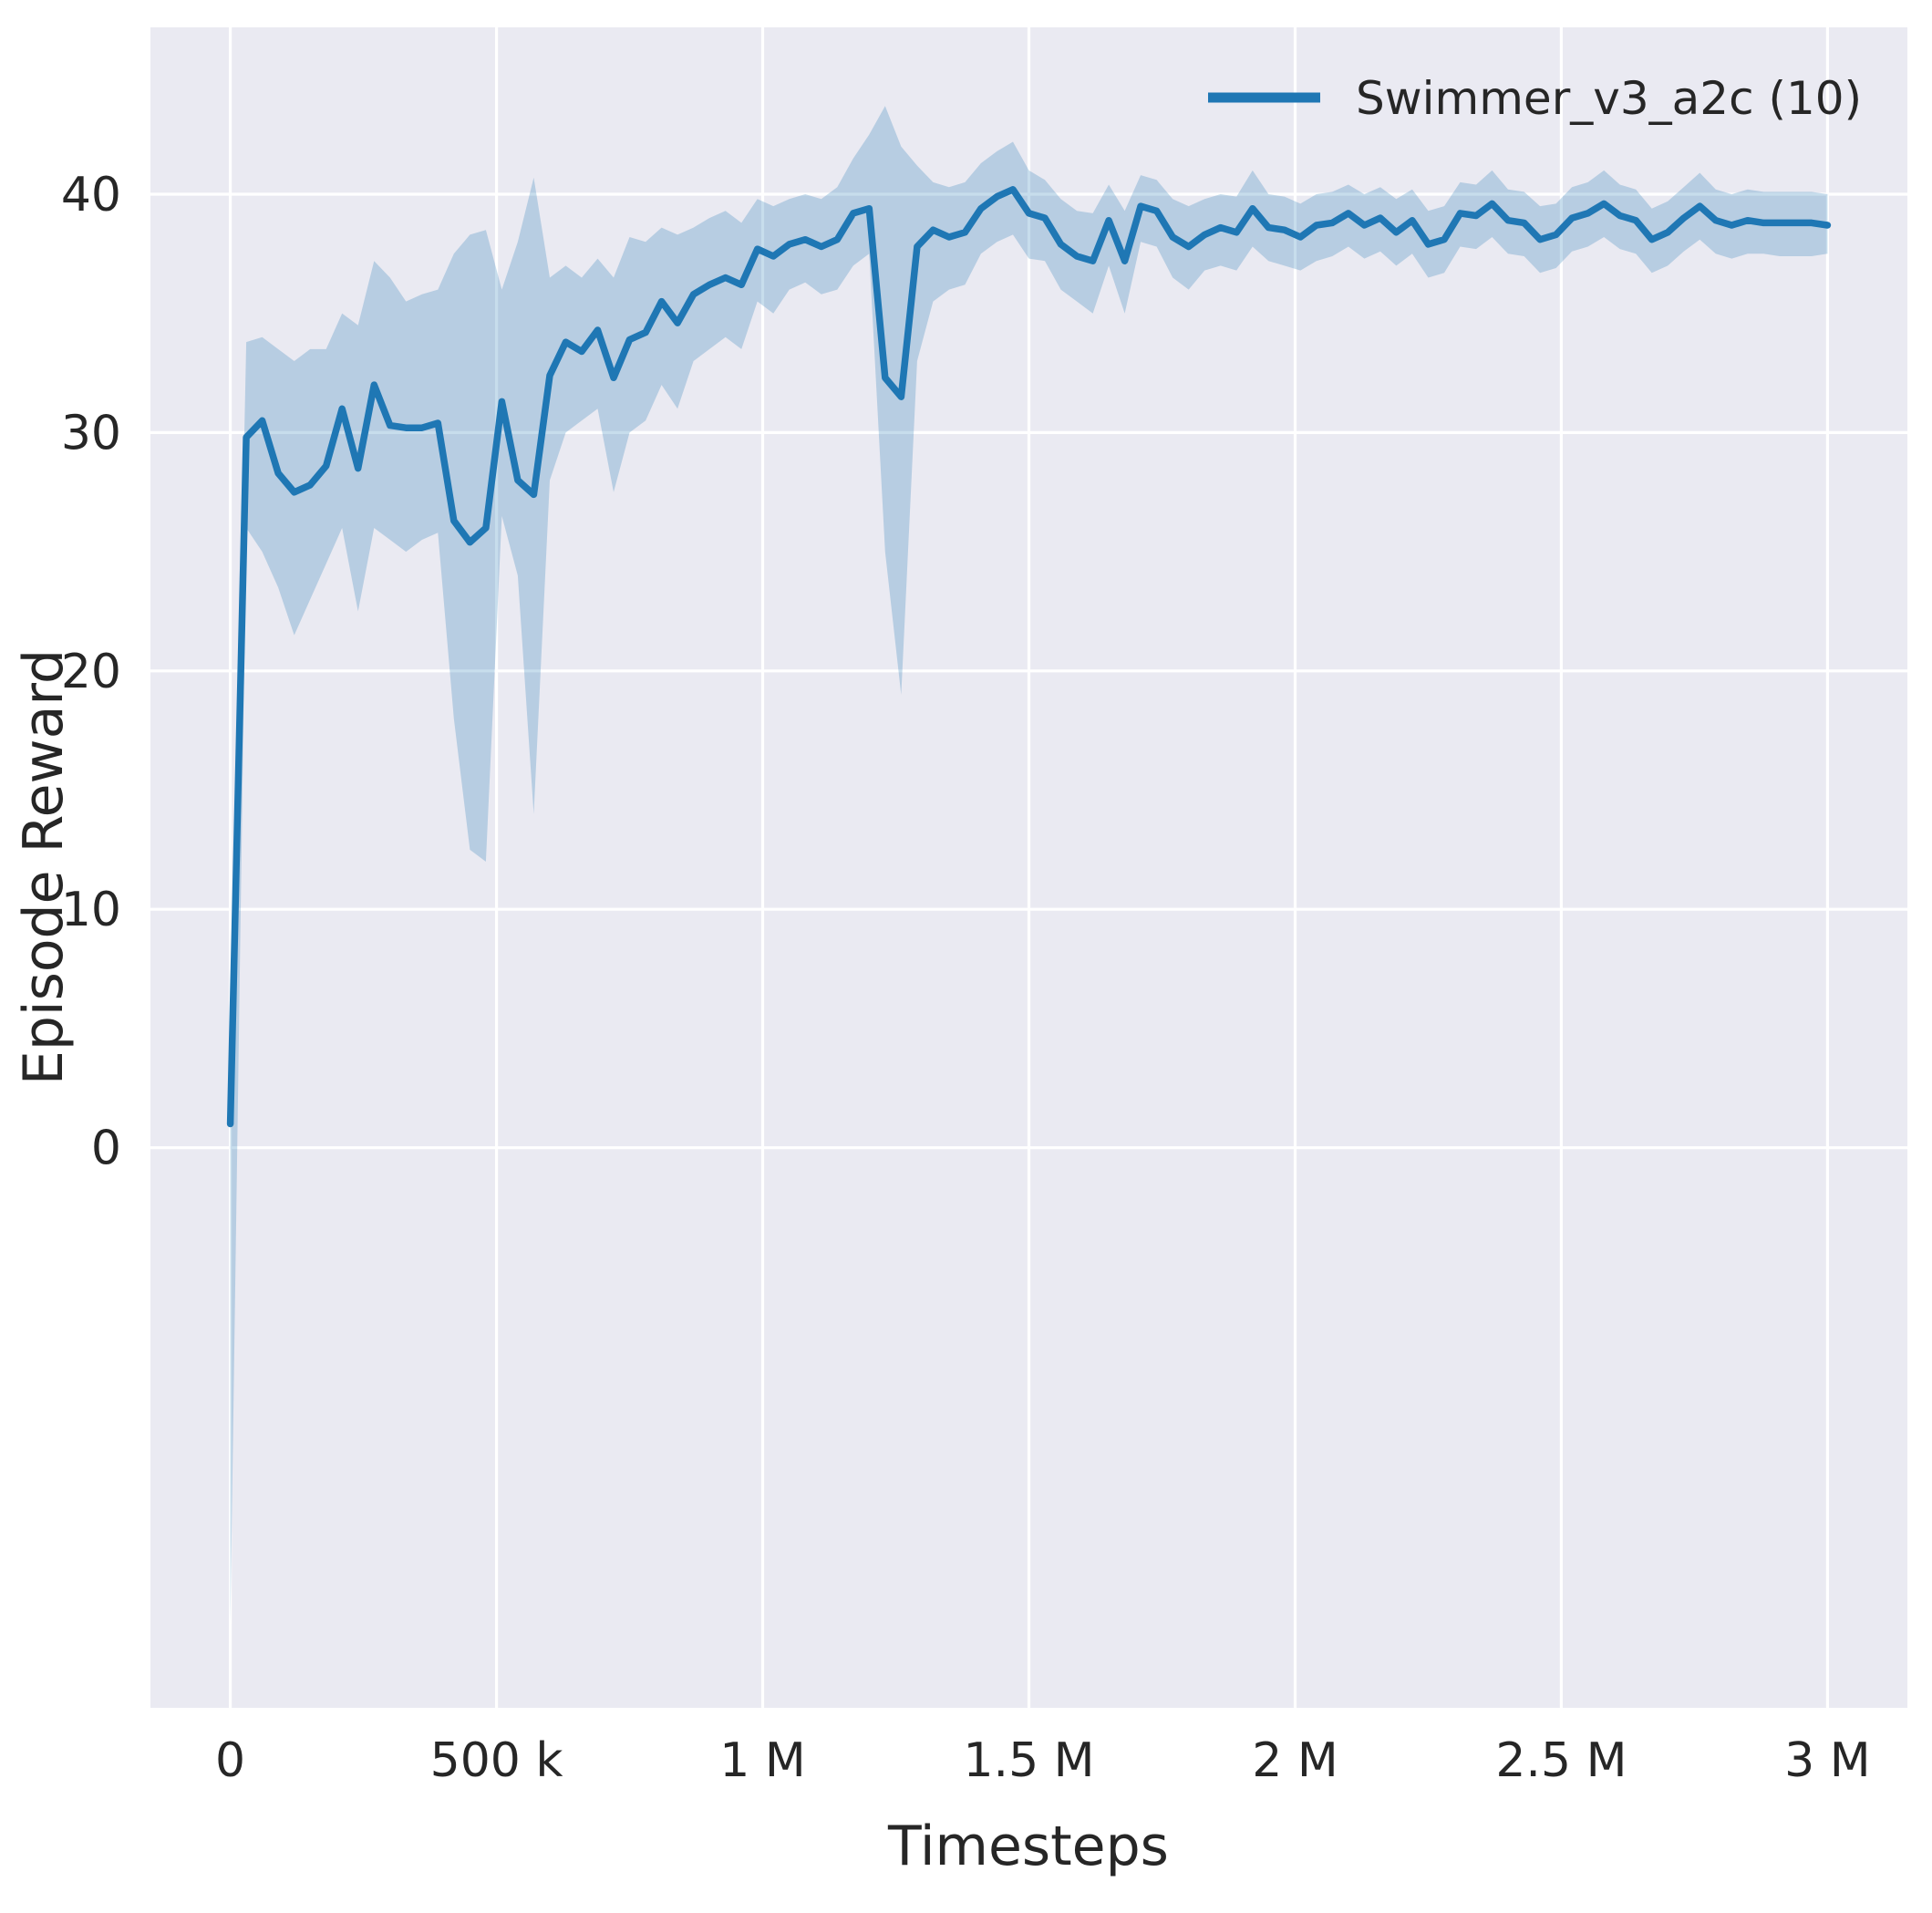 This screenshot has width=1932, height=1913. What do you see at coordinates (1295, 1760) in the screenshot?
I see `x-tick-label: 2 M` at bounding box center [1295, 1760].